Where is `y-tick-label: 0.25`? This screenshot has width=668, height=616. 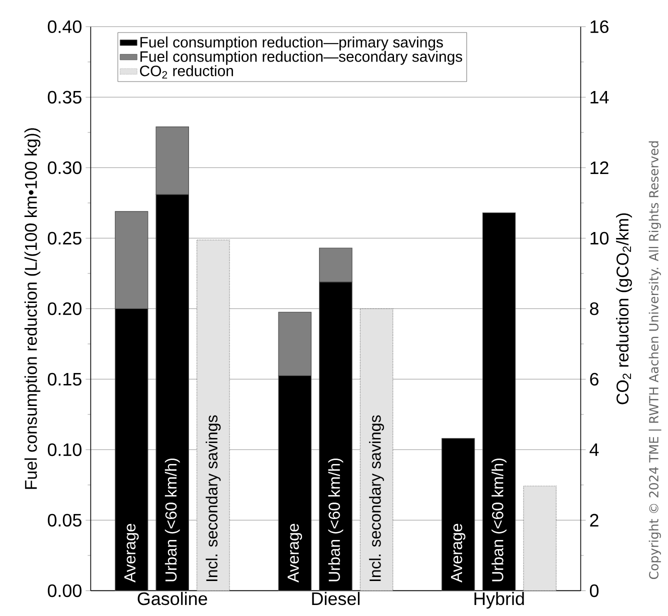 y-tick-label: 0.25 is located at coordinates (65, 238).